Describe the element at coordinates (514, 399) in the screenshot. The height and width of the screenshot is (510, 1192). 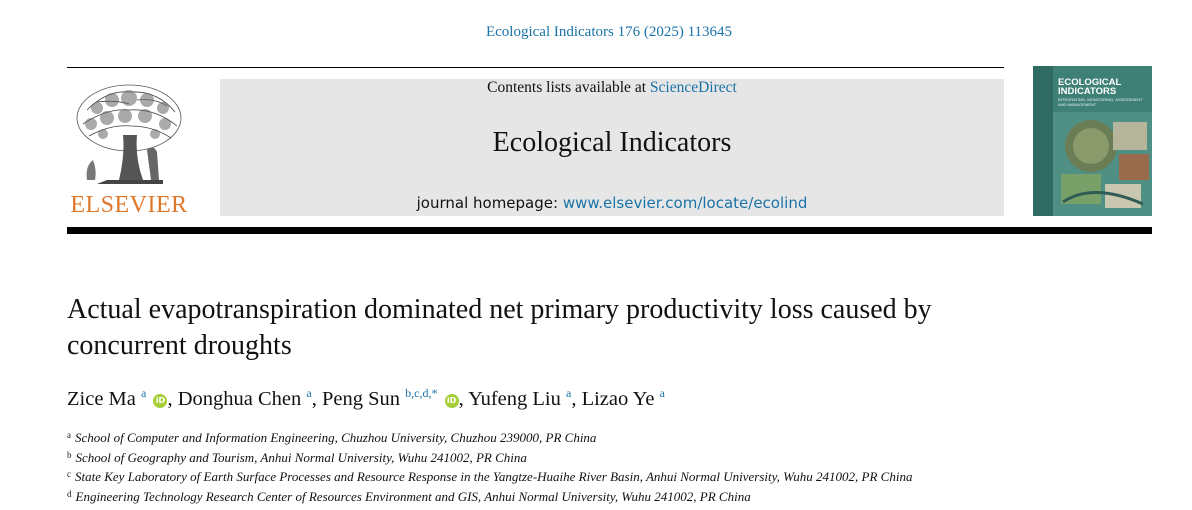
I see `author-name: Yufeng Liu` at that location.